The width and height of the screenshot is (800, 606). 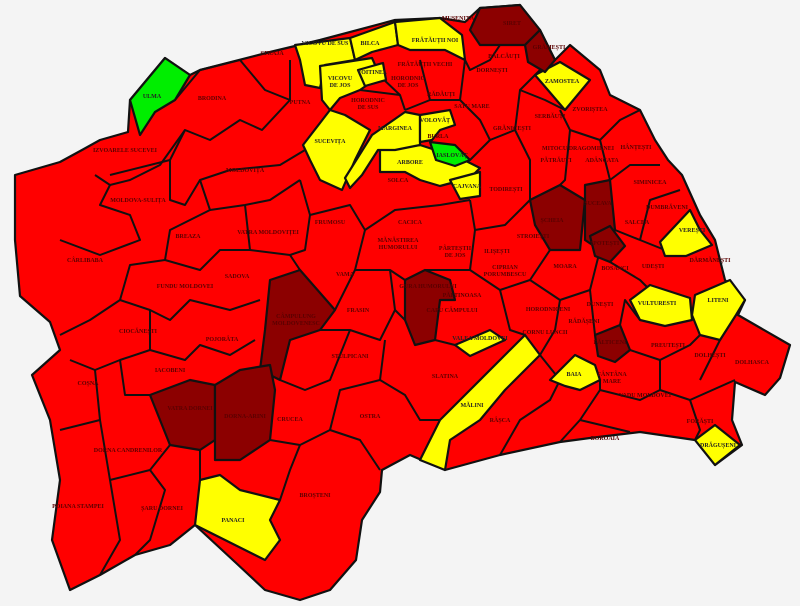 I want to click on commune-label-draguseni: DRĂGUȘENI, so click(x=718, y=445).